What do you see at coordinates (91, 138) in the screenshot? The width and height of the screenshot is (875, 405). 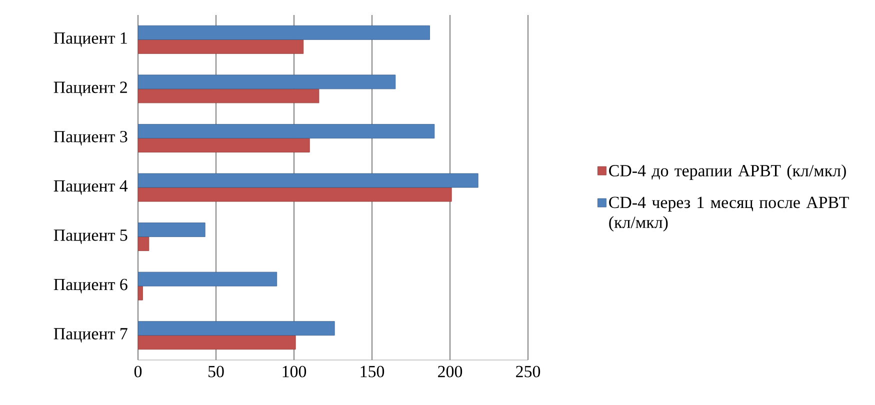 I see `y-tick-label: Пациент 3` at bounding box center [91, 138].